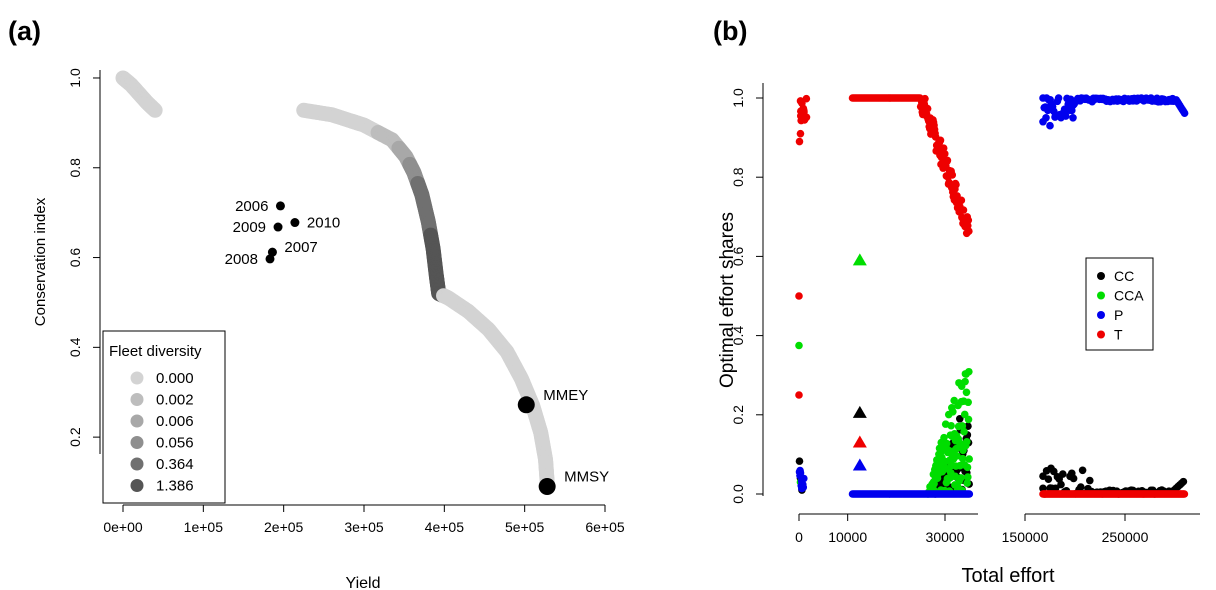 The width and height of the screenshot is (1216, 590). I want to click on x-tick-label: 0e+00, so click(123, 527).